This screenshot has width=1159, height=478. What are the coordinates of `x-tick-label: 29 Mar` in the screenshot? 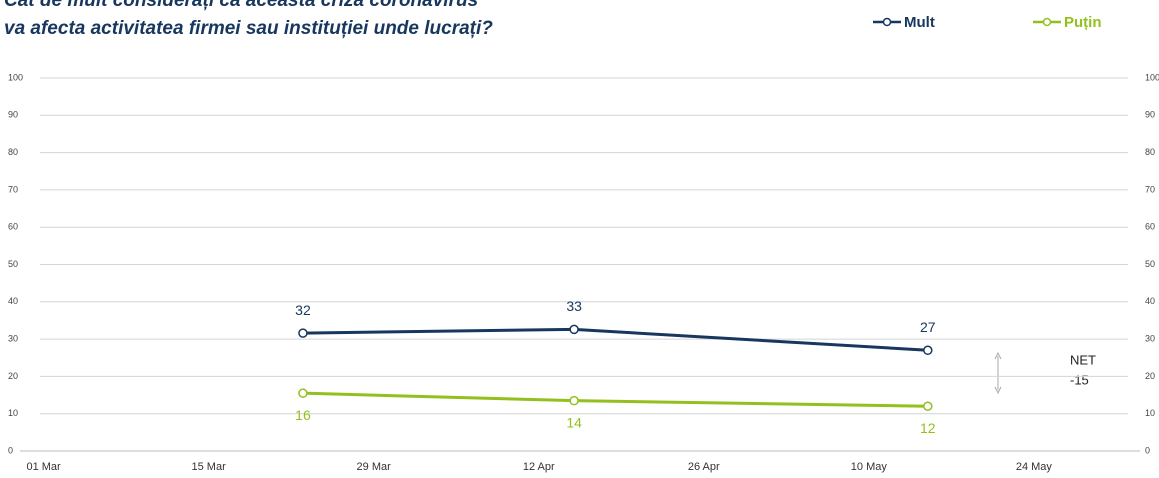 It's located at (374, 467).